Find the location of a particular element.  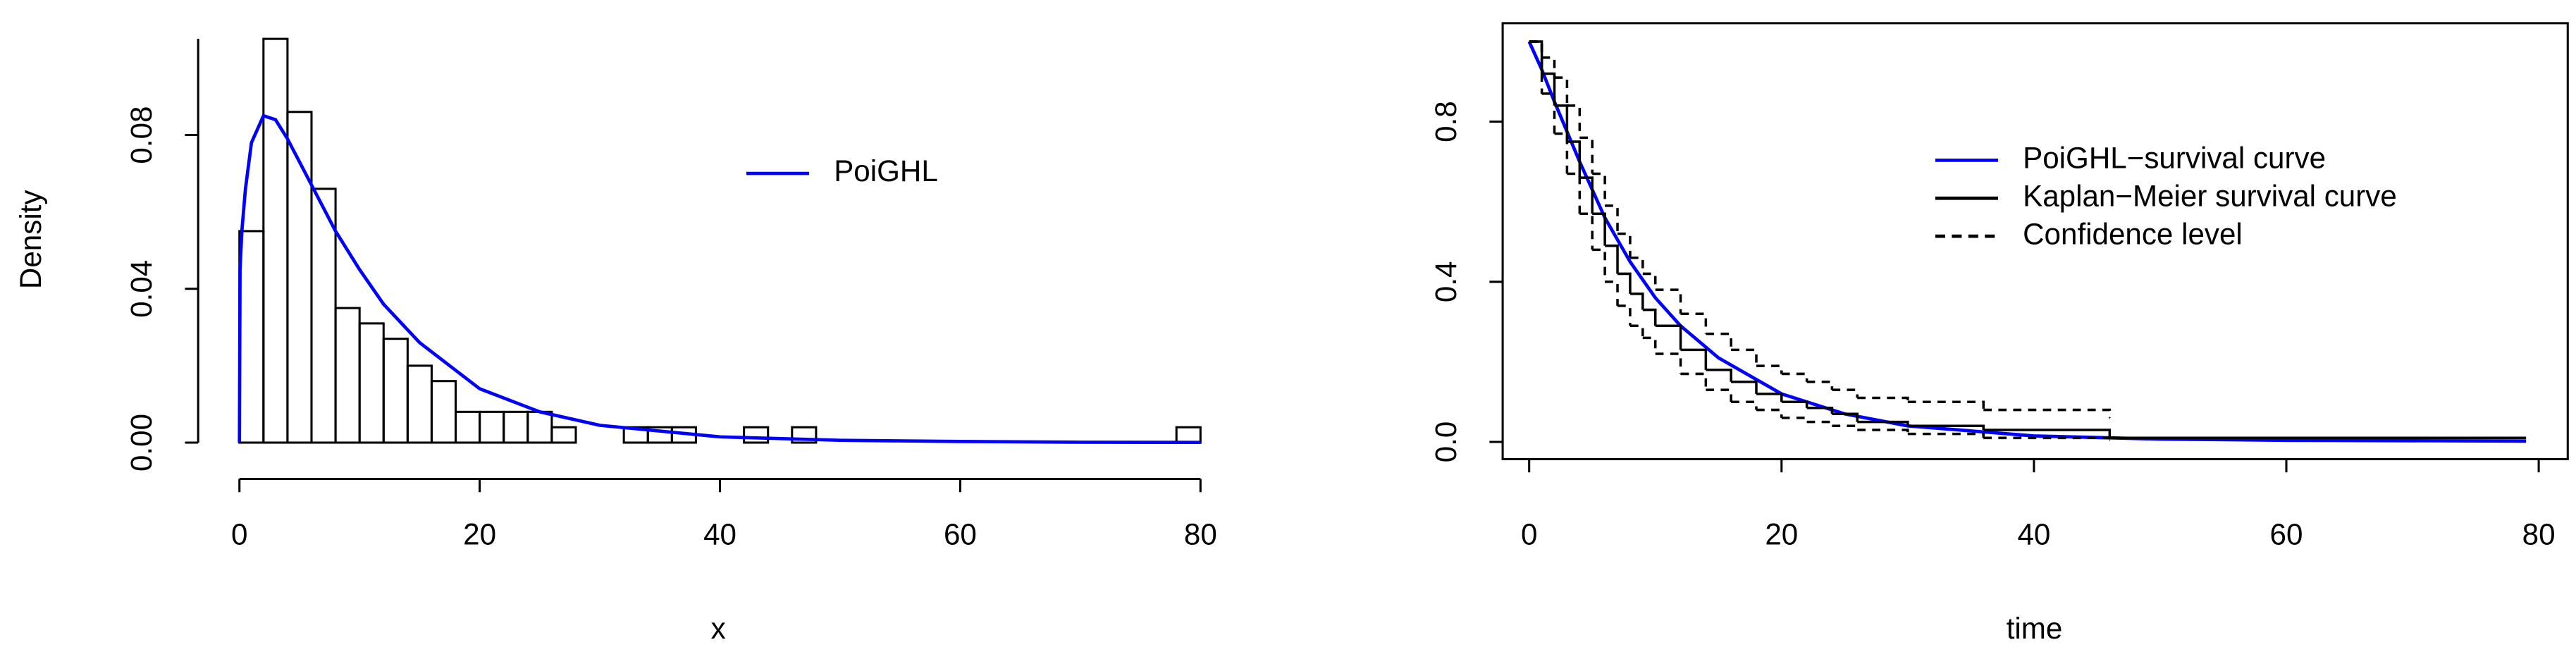

legend-label: Confidence level is located at coordinates (2133, 234).